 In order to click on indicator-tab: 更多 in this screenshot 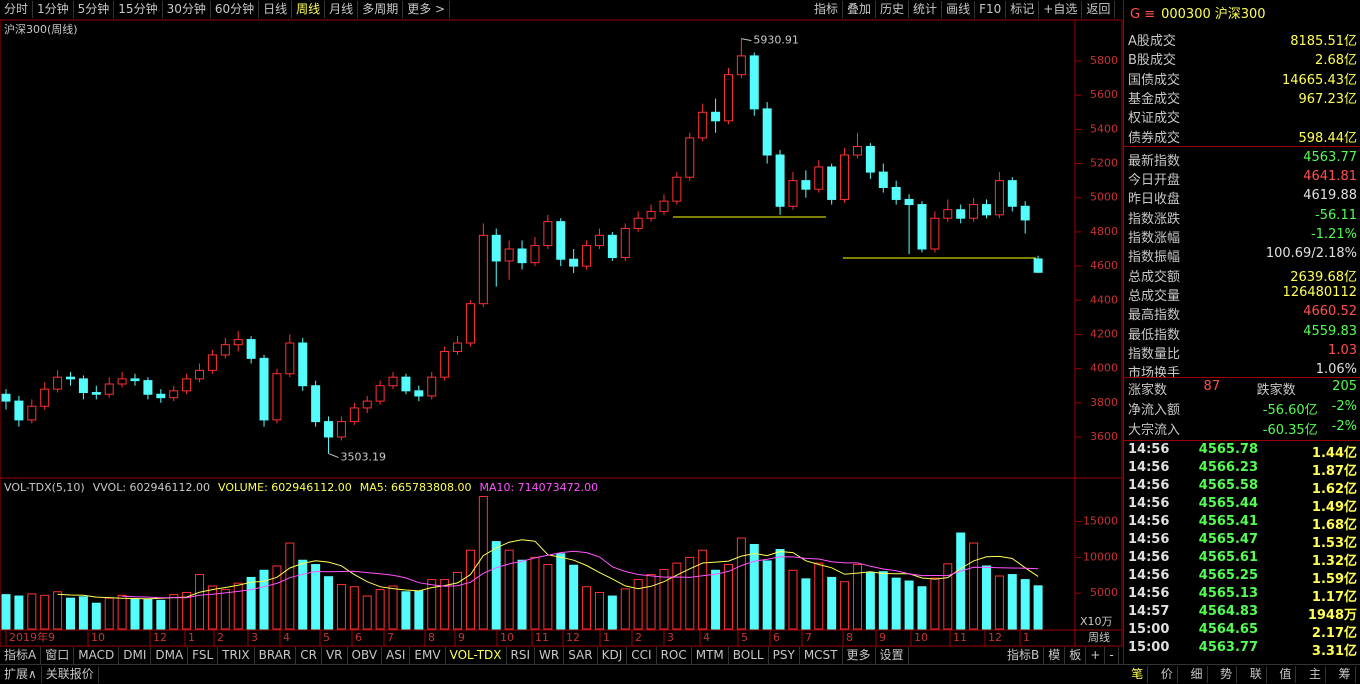, I will do `click(859, 655)`.